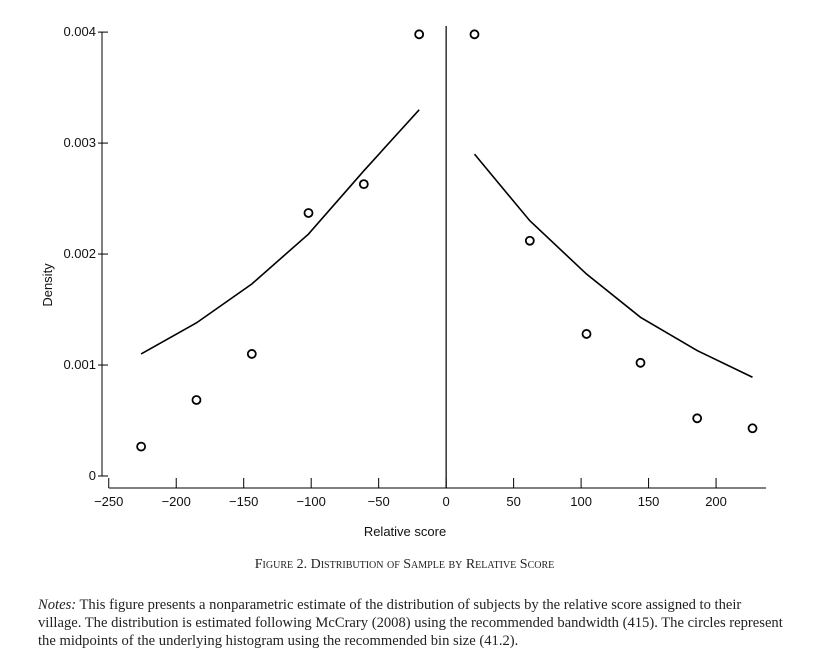  I want to click on x-tick-label: −250, so click(108, 501).